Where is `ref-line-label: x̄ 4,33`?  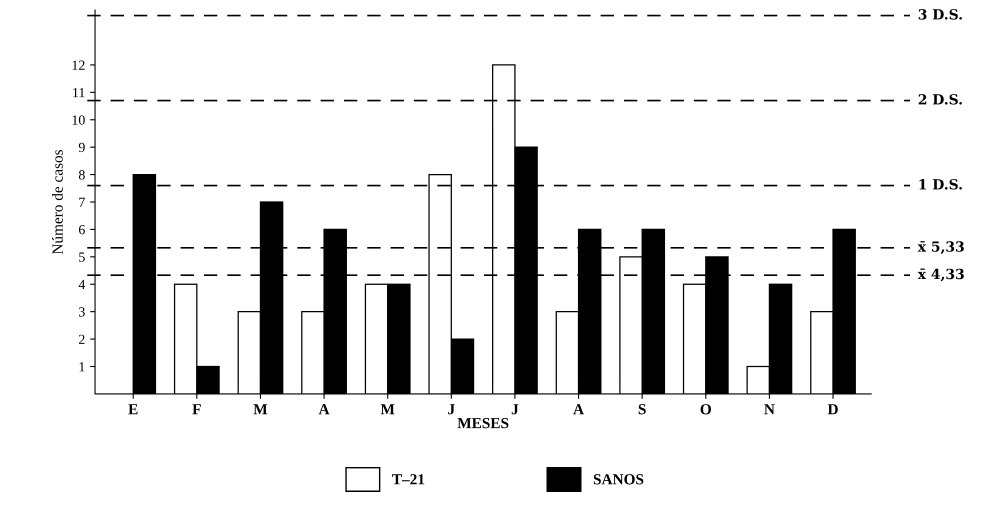
ref-line-label: x̄ 4,33 is located at coordinates (941, 275).